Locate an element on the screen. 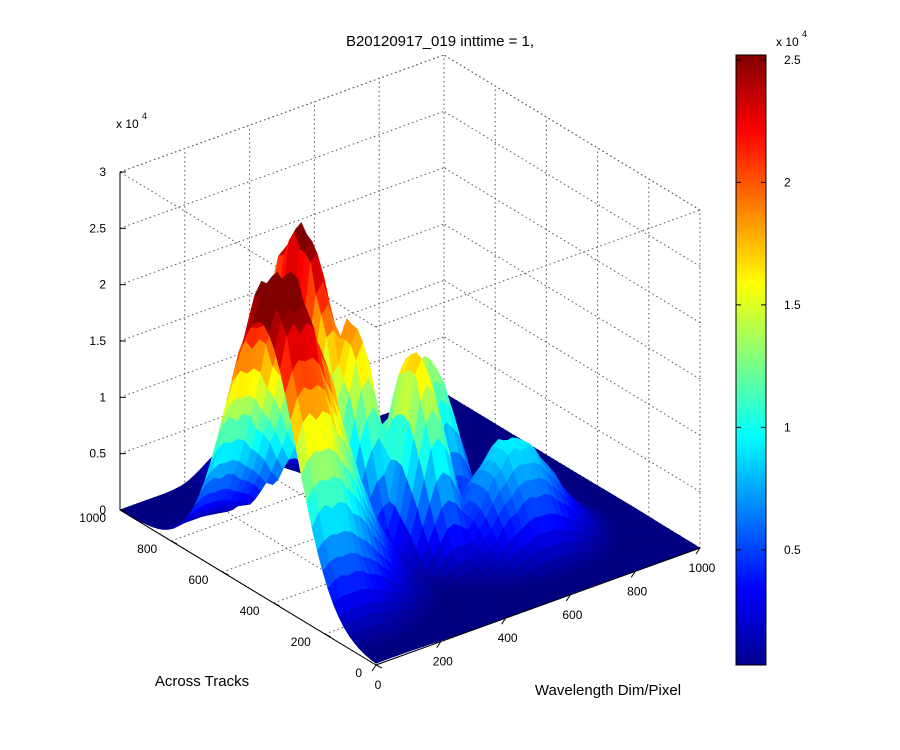  z-tick-label: 1.5 is located at coordinates (97, 341).